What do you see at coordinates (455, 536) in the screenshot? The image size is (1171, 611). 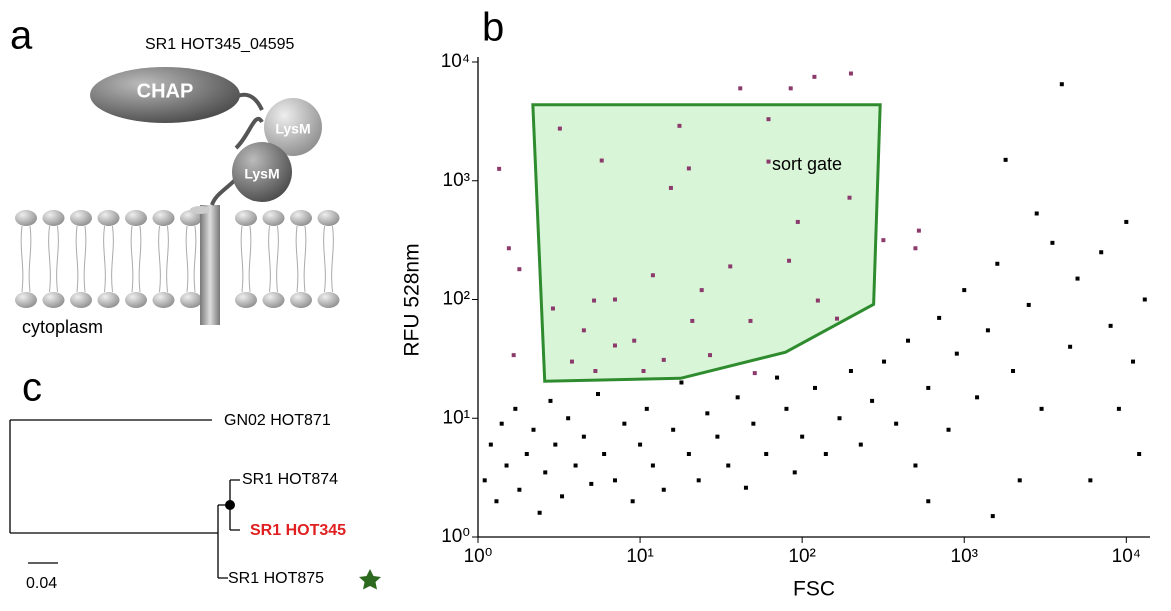 I see `y-tick-label: 10⁰` at bounding box center [455, 536].